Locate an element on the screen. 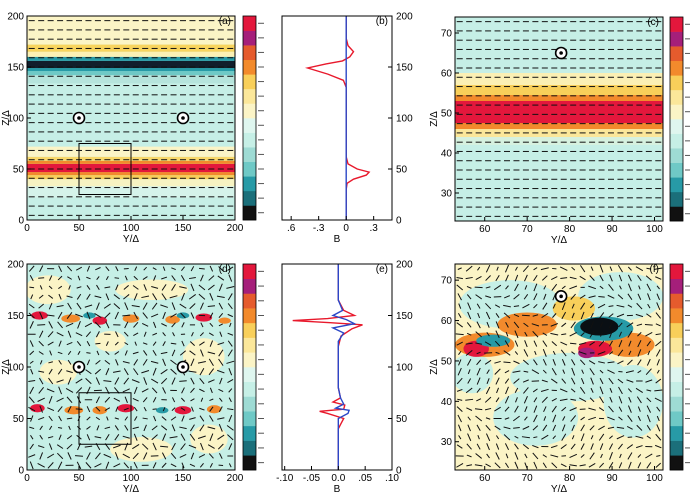 Image resolution: width=690 pixels, height=501 pixels. y-tick-label: 200 is located at coordinates (404, 265).